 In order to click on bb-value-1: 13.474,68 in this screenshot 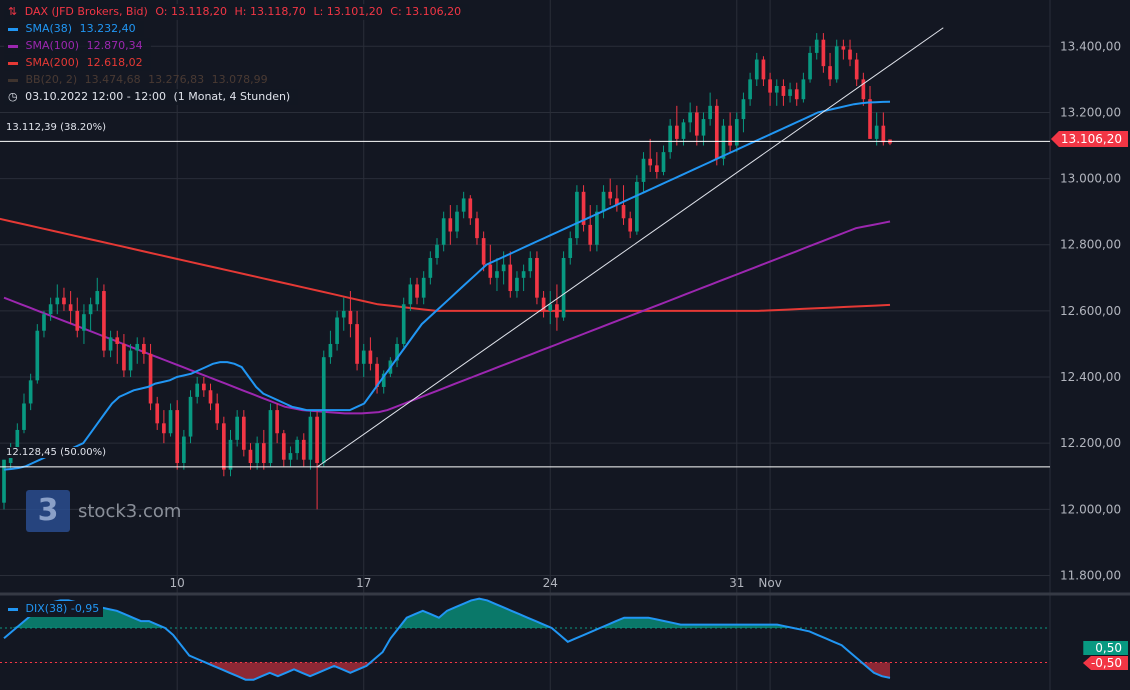, I will do `click(112, 79)`.